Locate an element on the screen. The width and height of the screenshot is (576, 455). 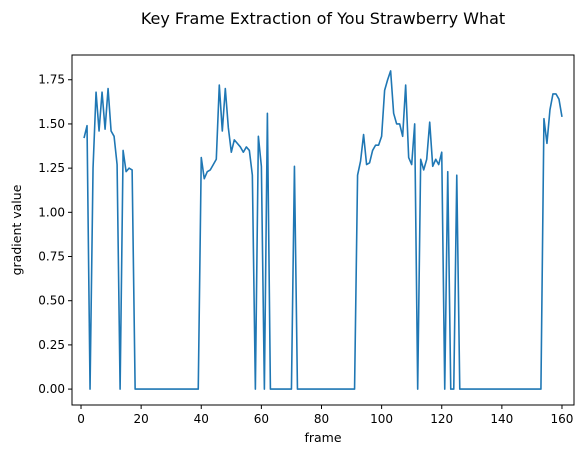
x-axis: 0 20 40 60 80 100 120 140 160 is located at coordinates (325, 415).